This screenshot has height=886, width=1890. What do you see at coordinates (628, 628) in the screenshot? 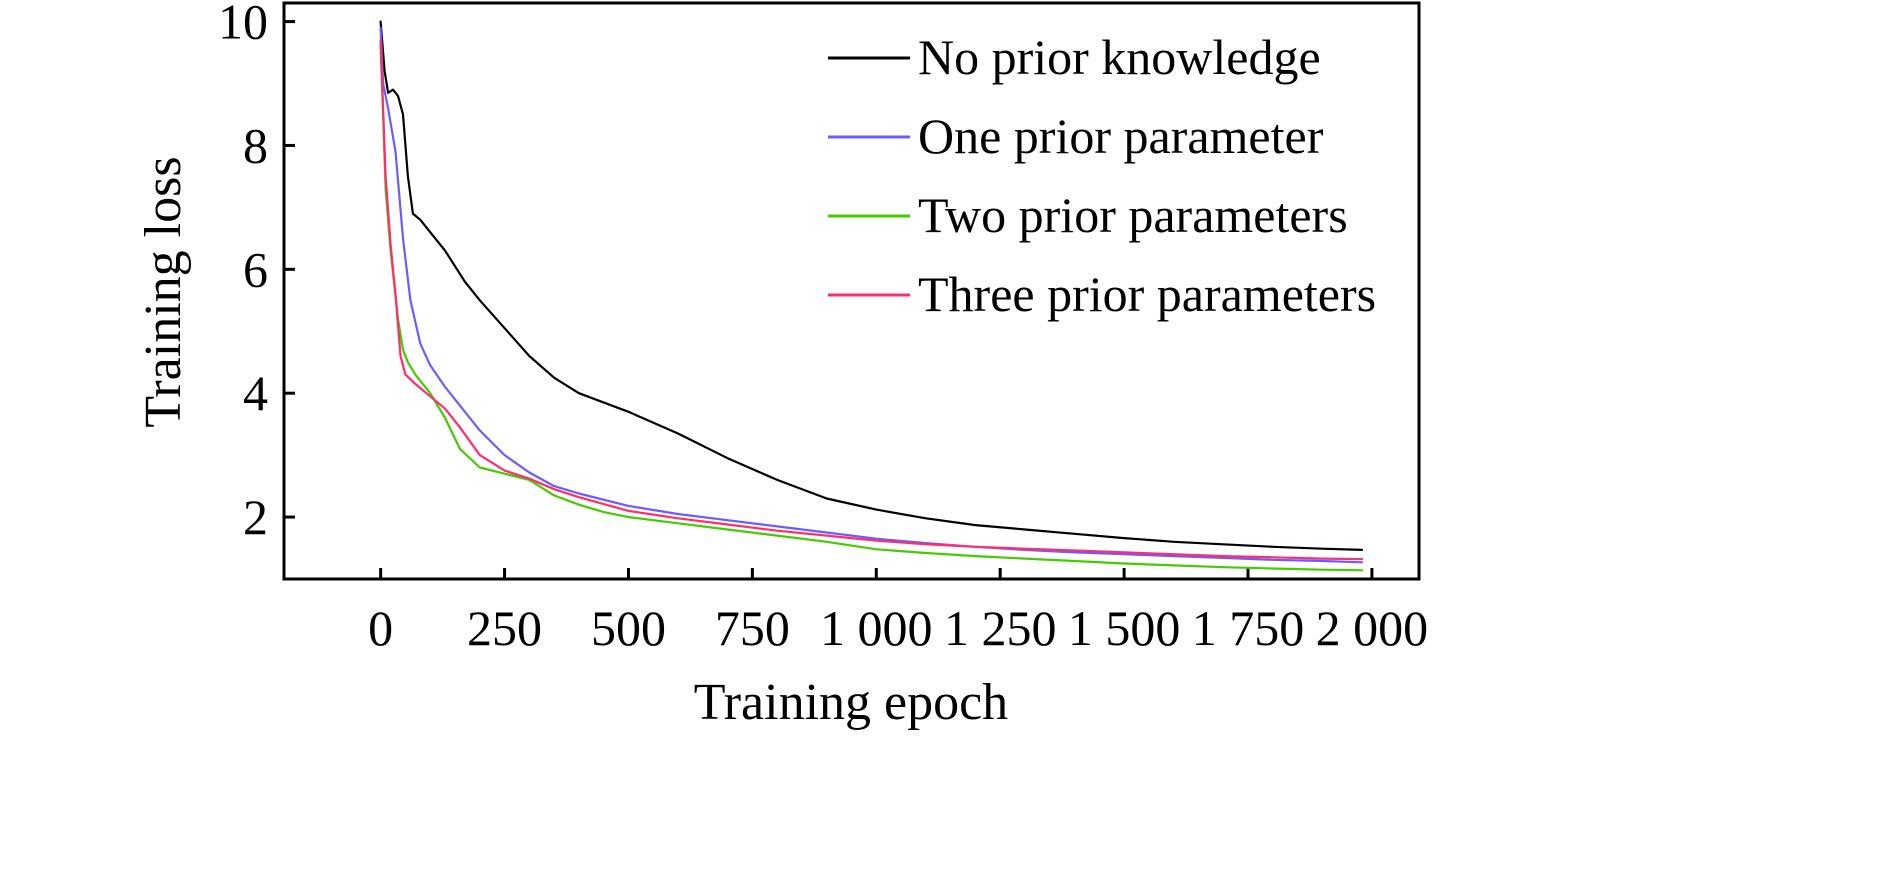
I see `x-tick-label: 500` at bounding box center [628, 628].